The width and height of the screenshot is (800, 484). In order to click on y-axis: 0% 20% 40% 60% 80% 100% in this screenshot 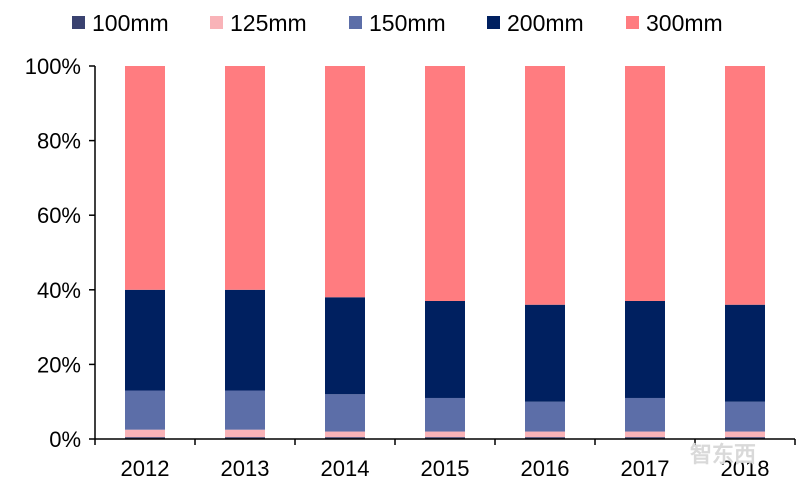, I will do `click(60, 253)`.